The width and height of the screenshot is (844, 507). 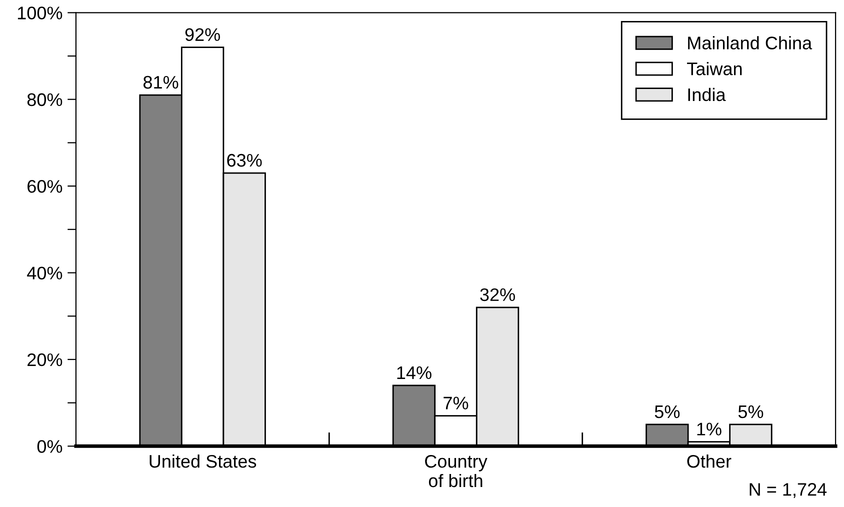 What do you see at coordinates (414, 373) in the screenshot?
I see `data-label: 14%` at bounding box center [414, 373].